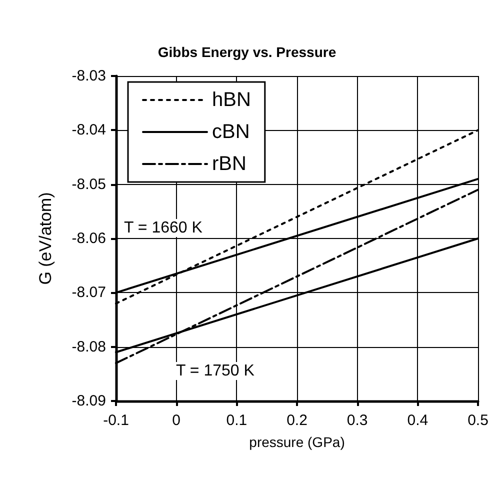  Describe the element at coordinates (229, 164) in the screenshot. I see `legend-label: rBN` at that location.